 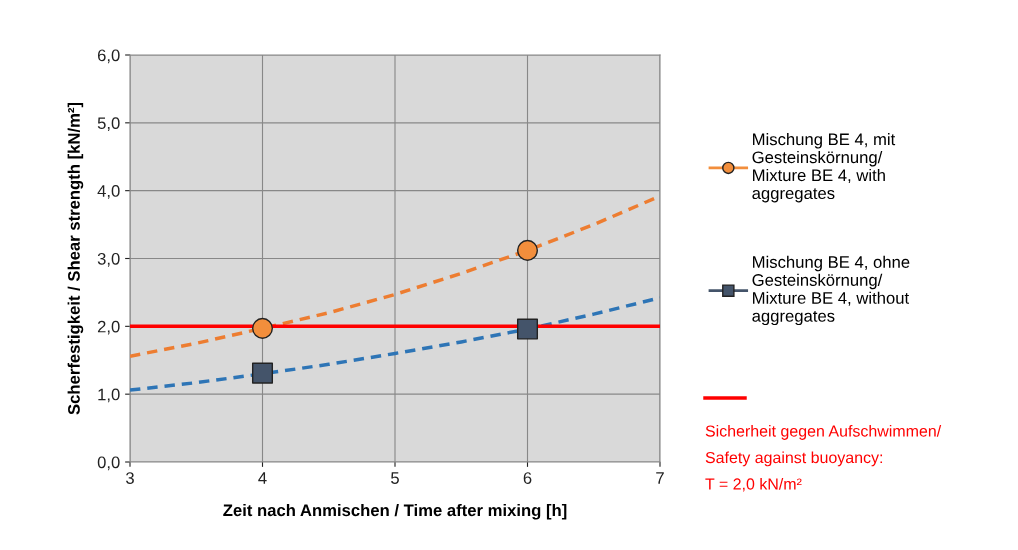 What do you see at coordinates (108, 463) in the screenshot?
I see `y-tick-label: 0,0` at bounding box center [108, 463].